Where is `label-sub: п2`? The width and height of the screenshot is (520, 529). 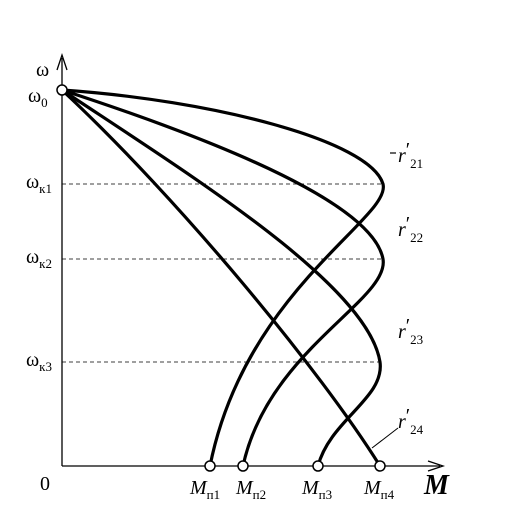 label-sub: п2 is located at coordinates (259, 494).